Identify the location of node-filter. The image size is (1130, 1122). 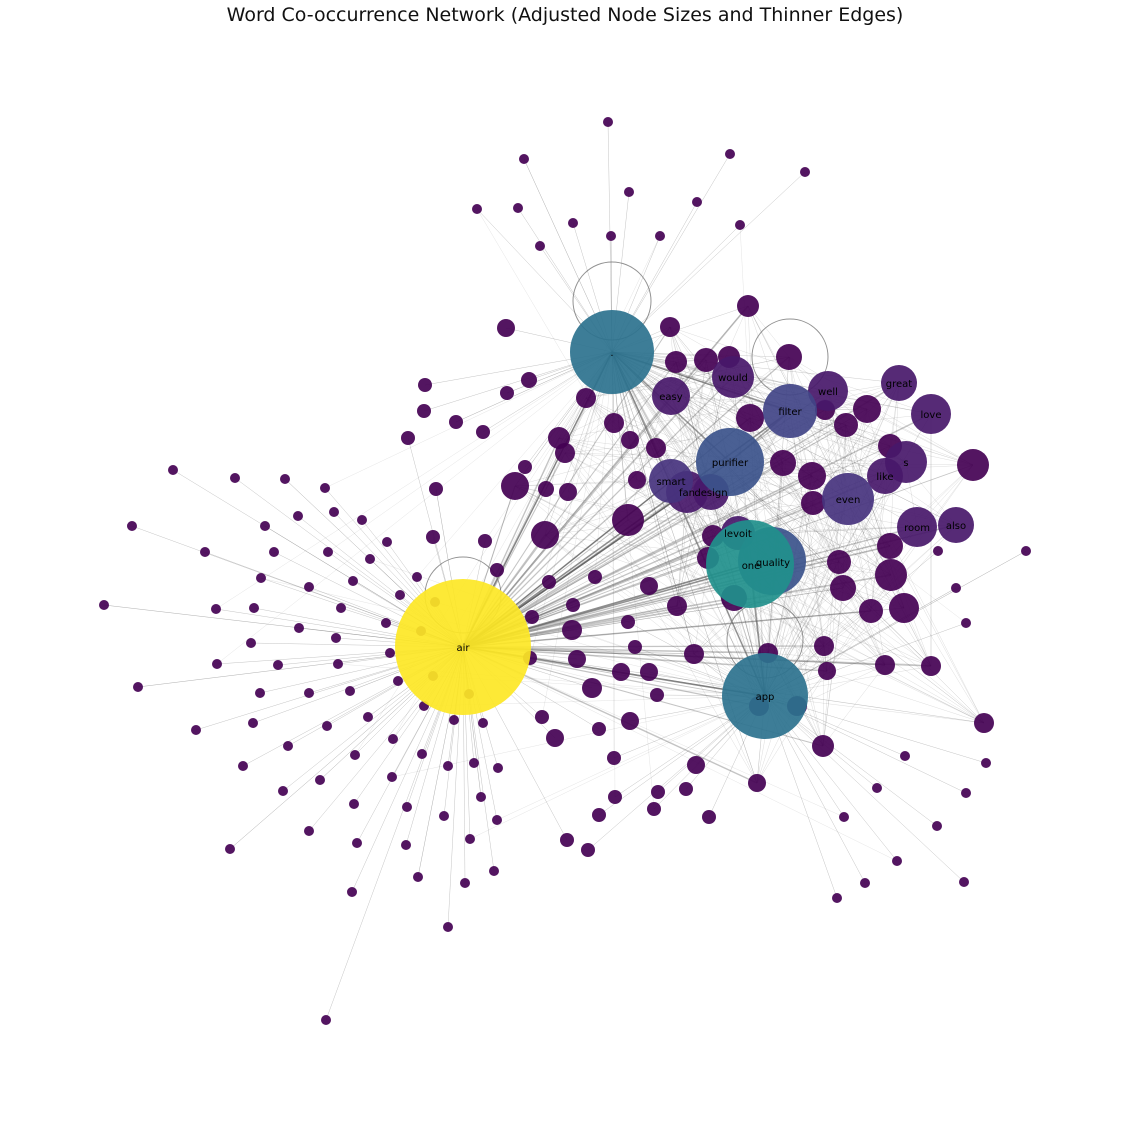
(790, 411).